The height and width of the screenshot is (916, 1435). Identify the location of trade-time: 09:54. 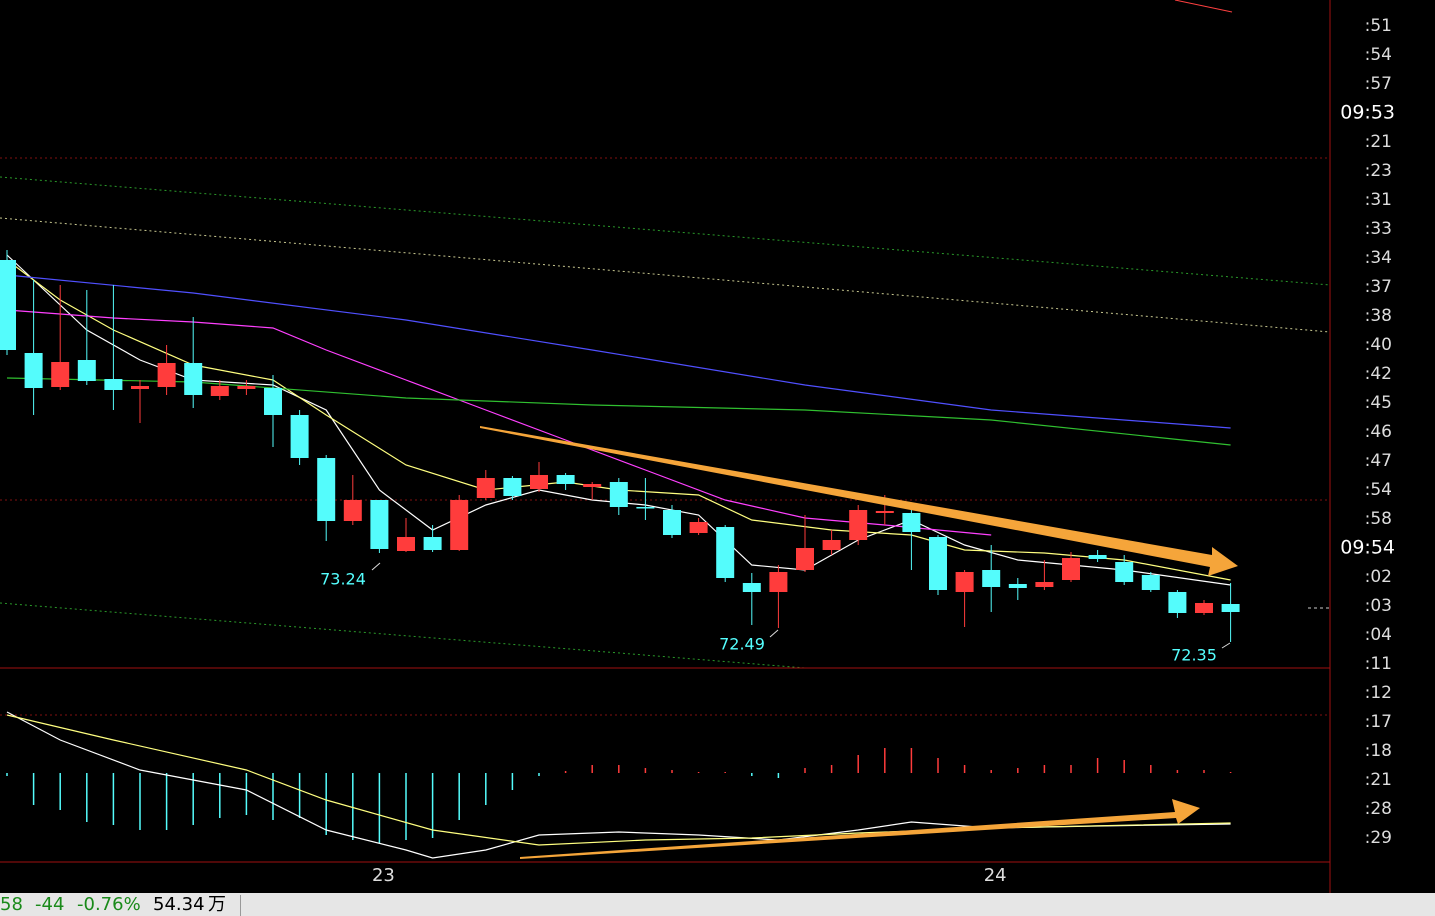
(1367, 548).